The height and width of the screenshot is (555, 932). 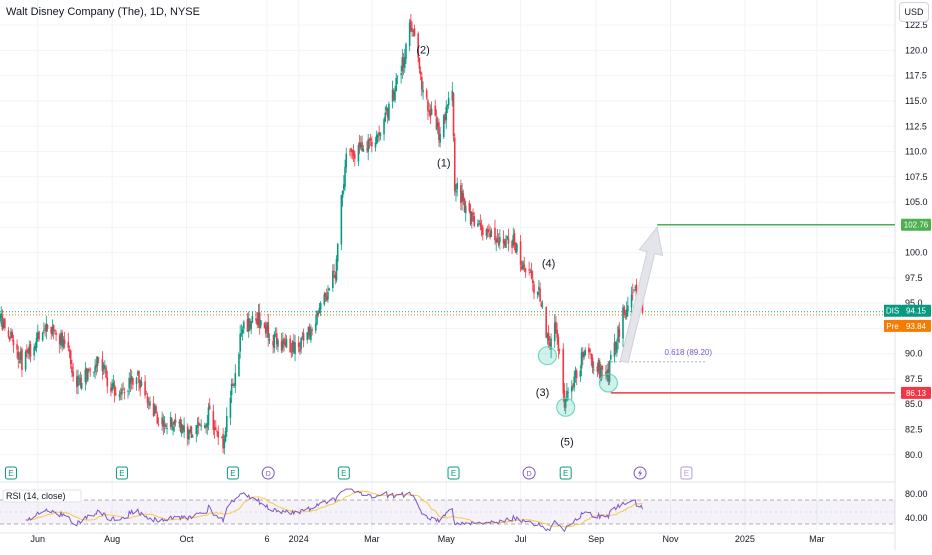 I want to click on rsi-label: RSI (14, close), so click(x=36, y=496).